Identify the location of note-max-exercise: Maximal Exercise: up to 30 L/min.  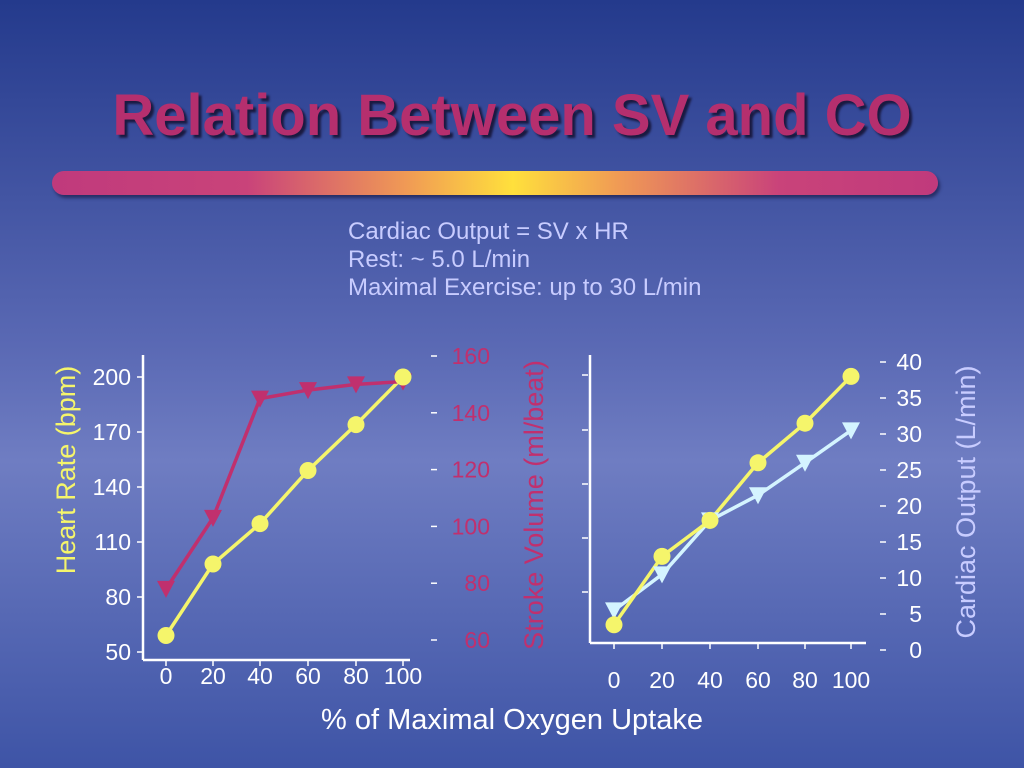
(525, 287).